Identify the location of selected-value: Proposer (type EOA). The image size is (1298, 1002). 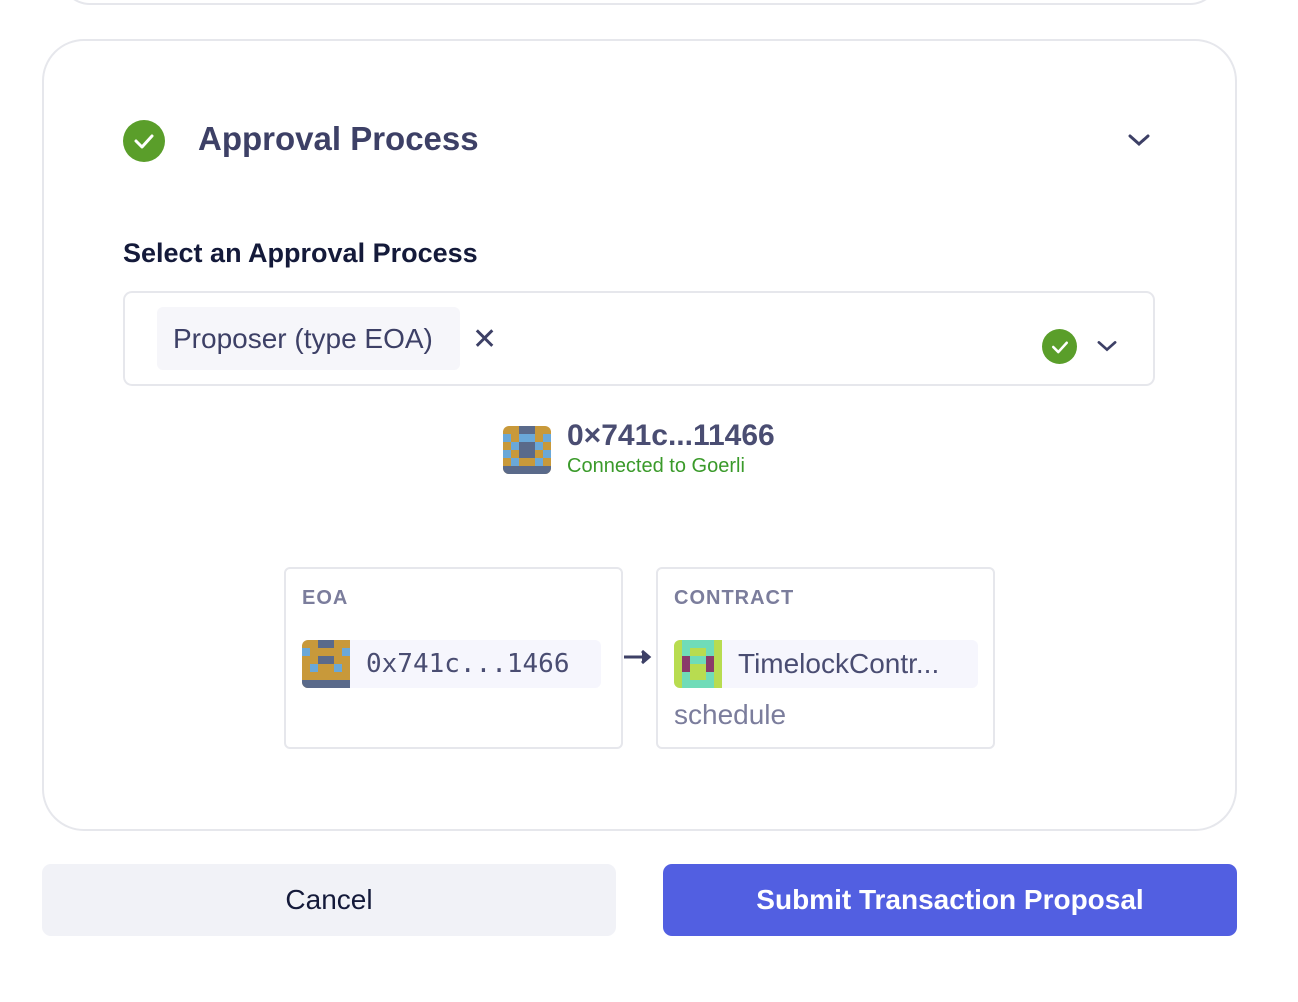
(303, 338).